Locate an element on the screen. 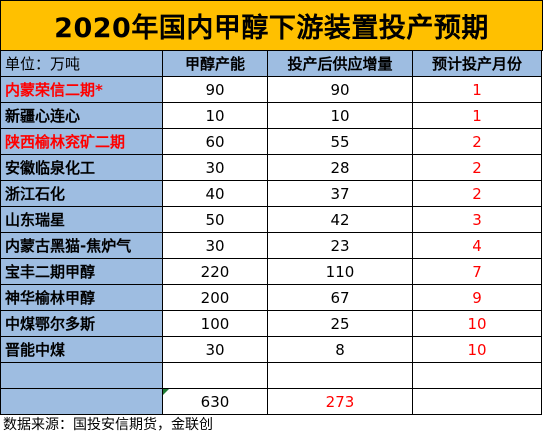  col-header-capacity: 甲醇产能 is located at coordinates (215, 63).